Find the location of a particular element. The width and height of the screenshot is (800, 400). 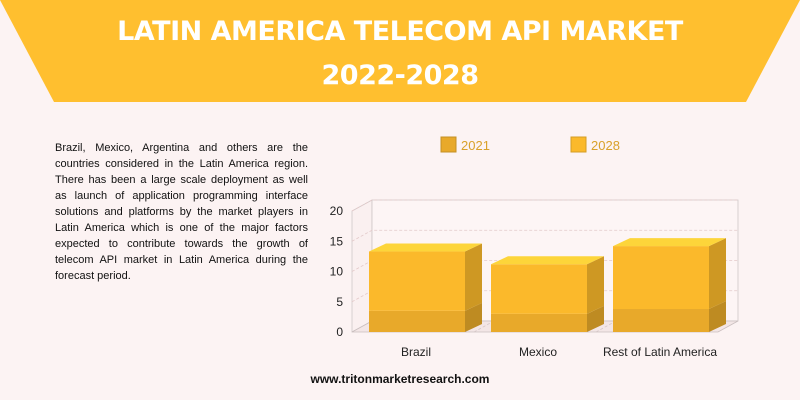

legend-label: 2028 is located at coordinates (605, 145).